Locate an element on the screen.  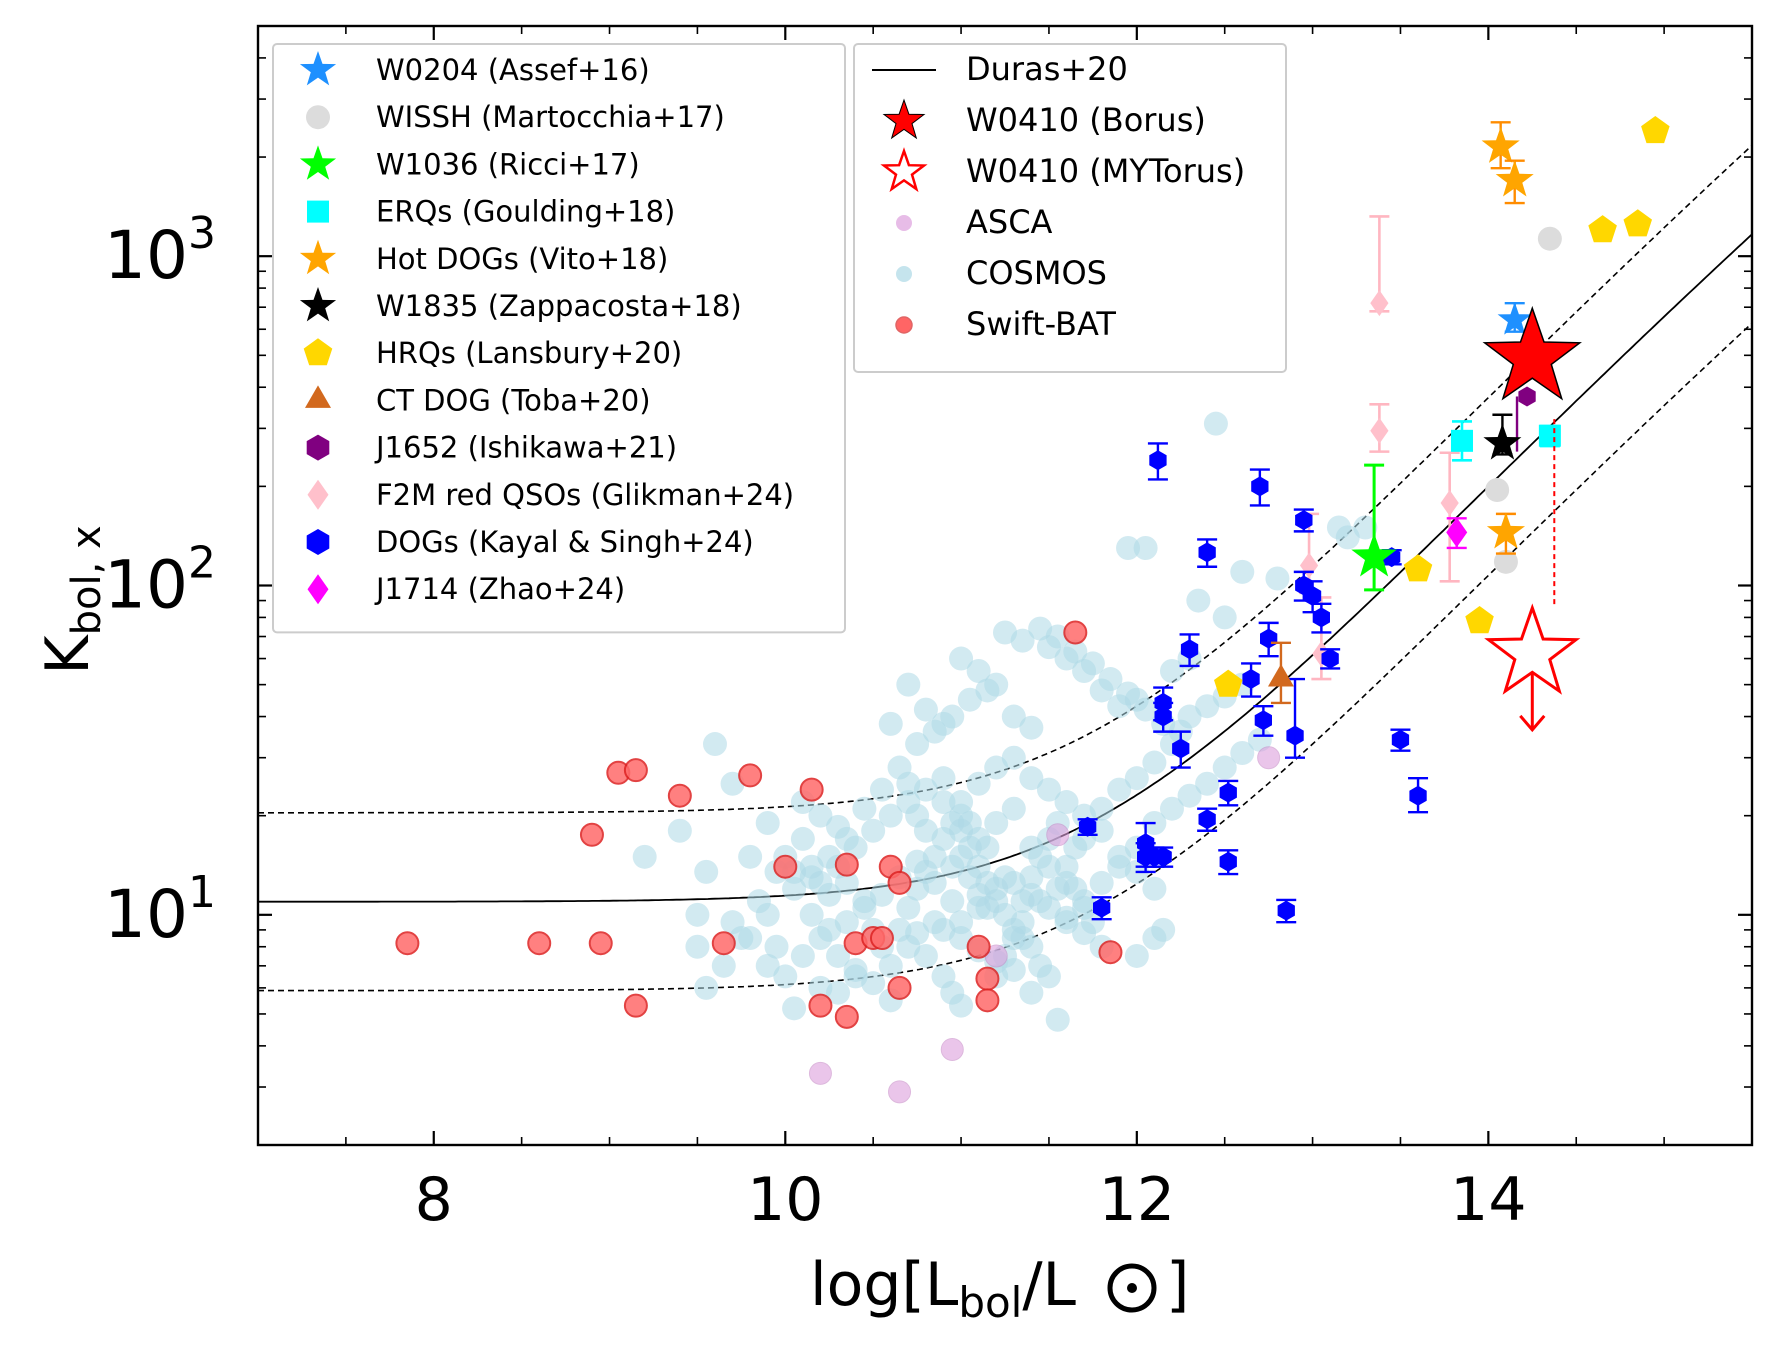
legend-label: ERQs (Goulding+18) is located at coordinates (525, 212).